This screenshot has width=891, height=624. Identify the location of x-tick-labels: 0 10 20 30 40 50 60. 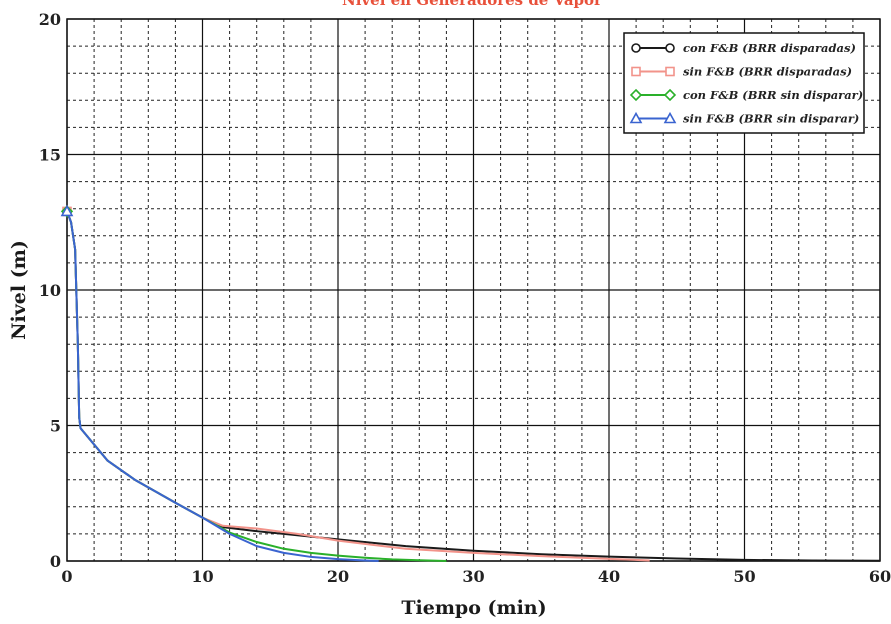
(476, 576).